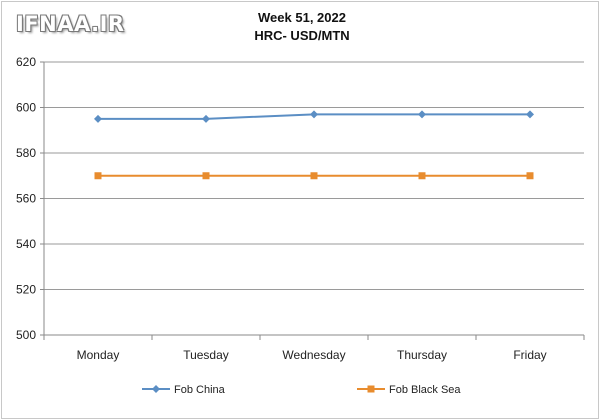 The image size is (600, 420). Describe the element at coordinates (206, 355) in the screenshot. I see `x-tick-label: Tuesday` at that location.